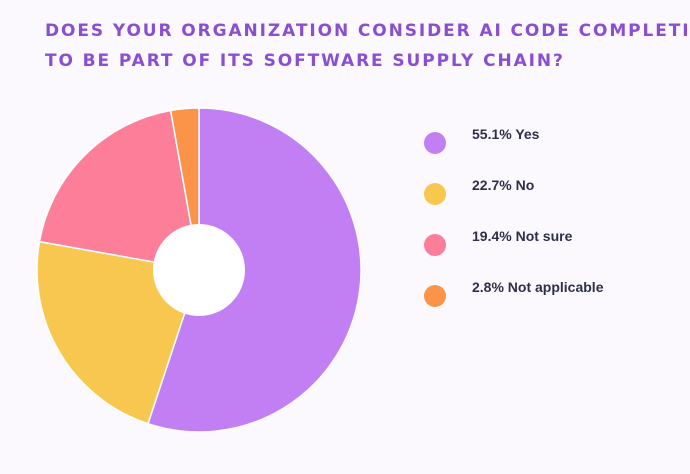 The height and width of the screenshot is (474, 690). What do you see at coordinates (538, 287) in the screenshot?
I see `legend-label-not-applicable: 2.8% Not applicable` at bounding box center [538, 287].